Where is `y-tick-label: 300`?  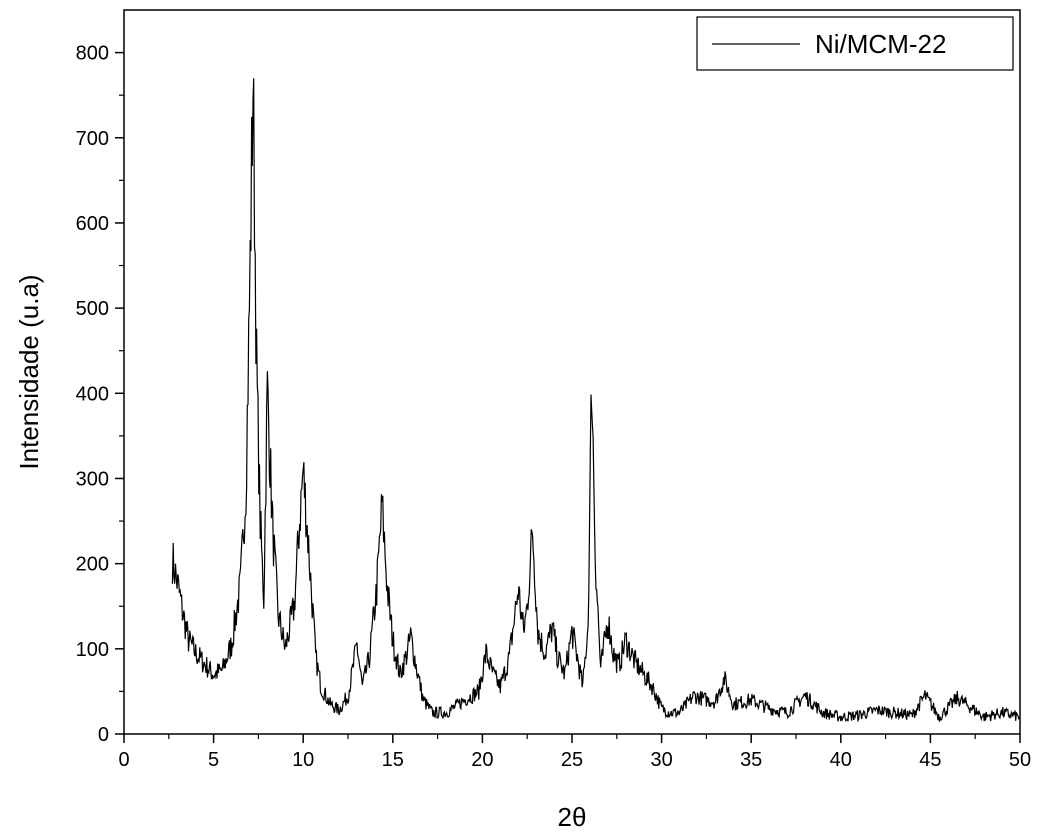 y-tick-label: 300 is located at coordinates (92, 479).